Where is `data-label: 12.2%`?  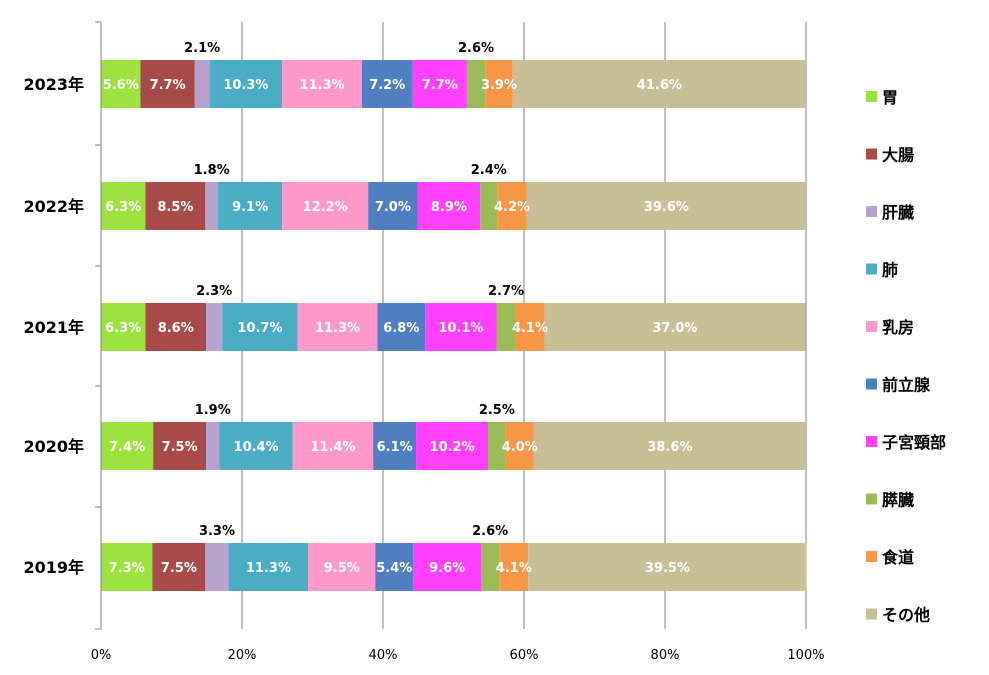
data-label: 12.2% is located at coordinates (325, 207).